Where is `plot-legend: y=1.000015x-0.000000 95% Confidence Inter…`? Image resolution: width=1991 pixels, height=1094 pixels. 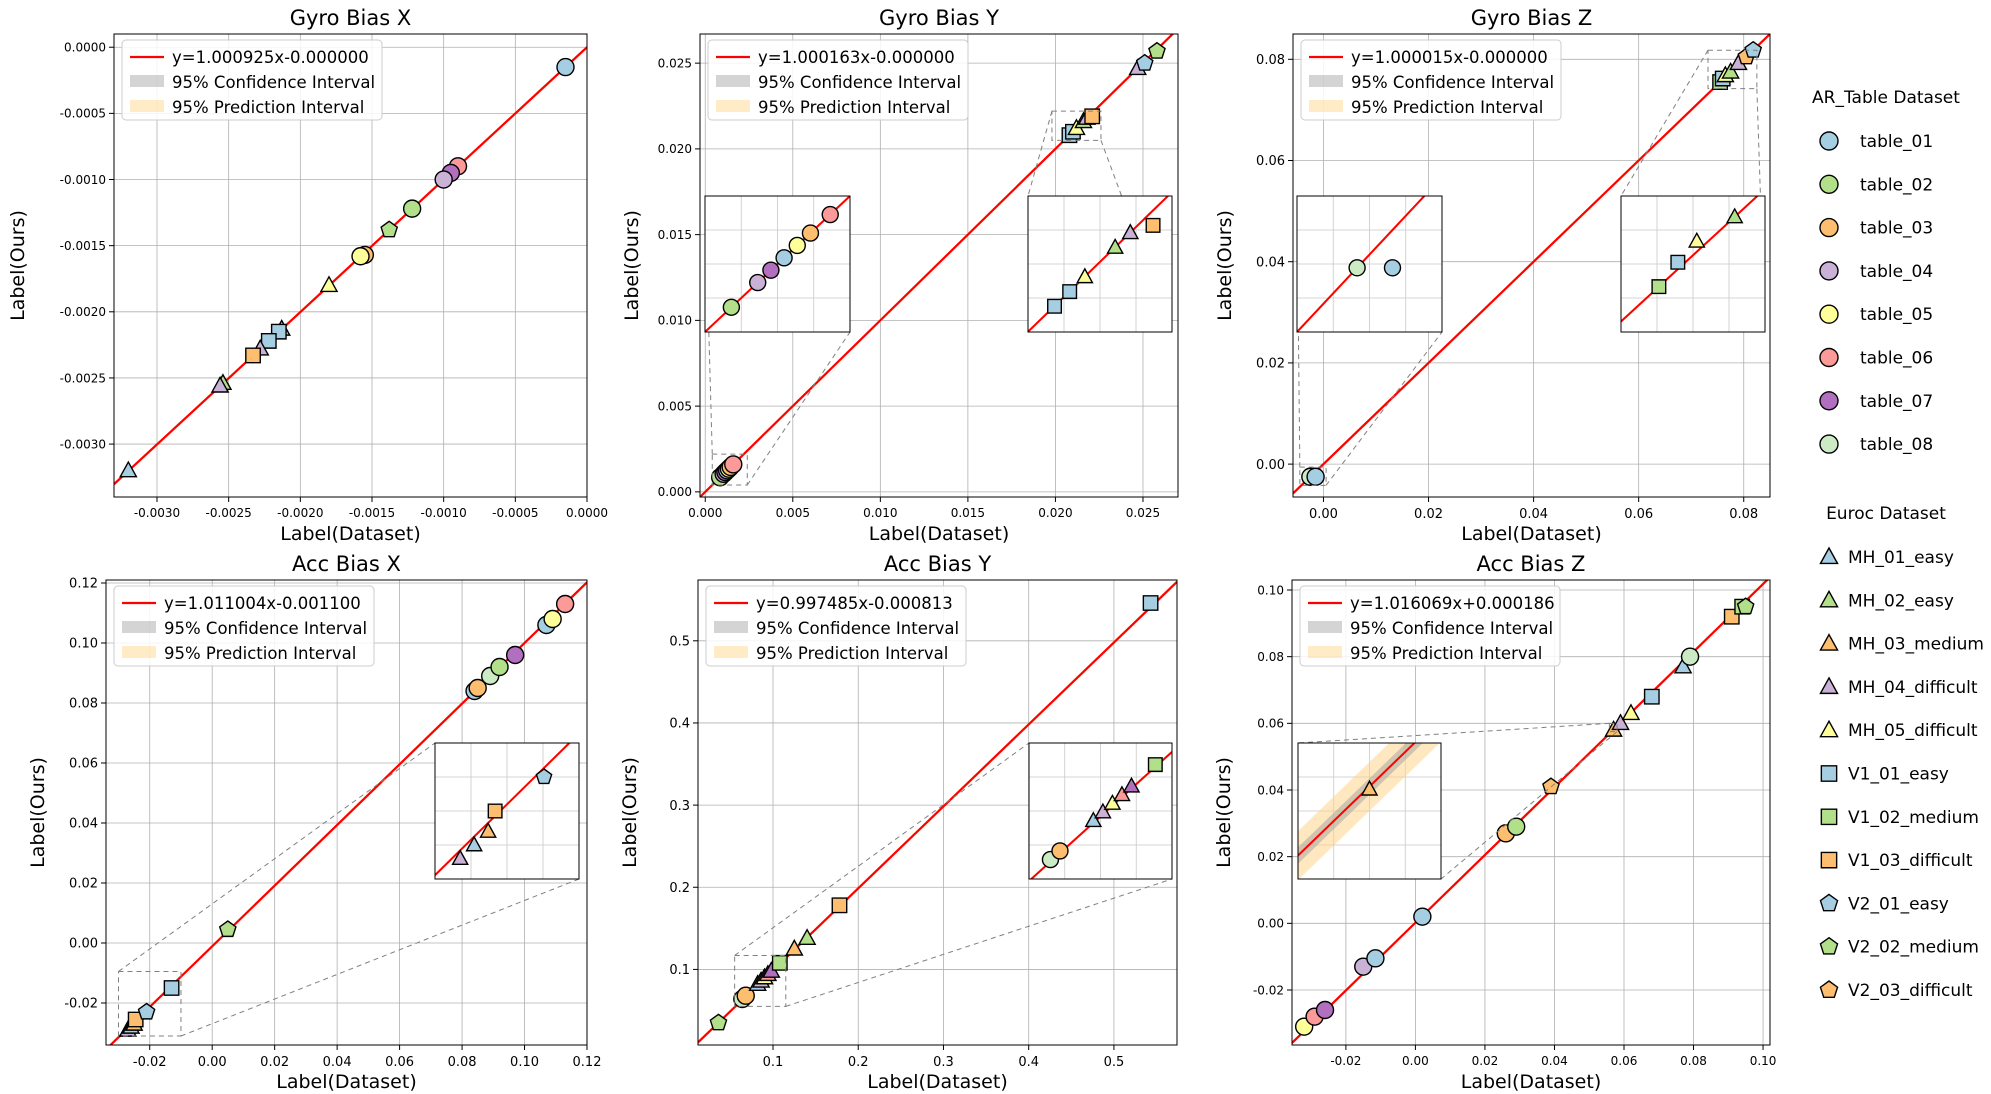
plot-legend: y=1.000015x-0.000000 95% Confidence Inter… is located at coordinates (1431, 80).